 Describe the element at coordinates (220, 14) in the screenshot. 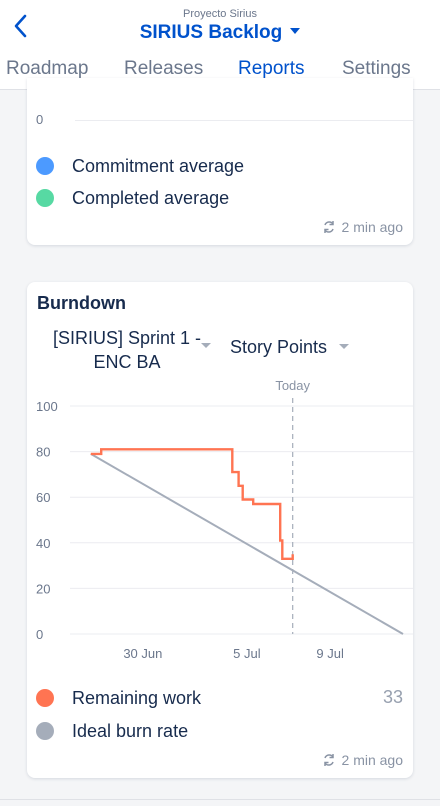

I see `project-name: Proyecto Sirius` at that location.